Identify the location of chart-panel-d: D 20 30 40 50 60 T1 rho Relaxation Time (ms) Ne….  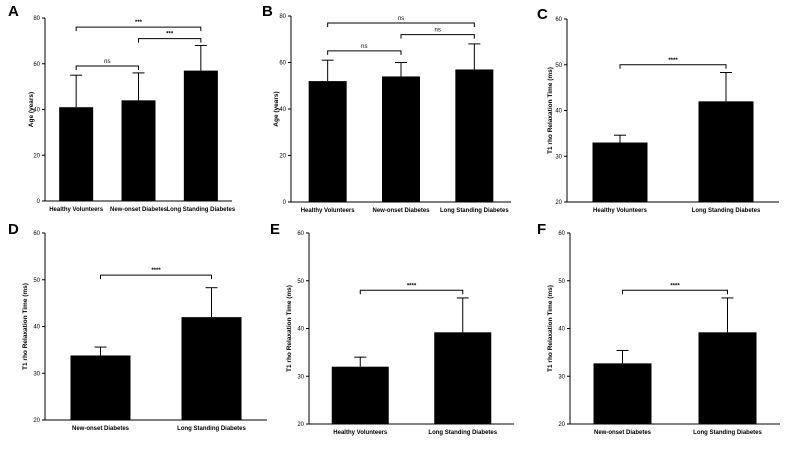
(137, 326).